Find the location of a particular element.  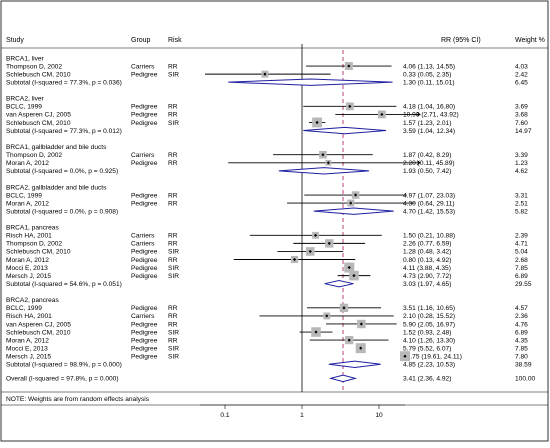

subtotal-label: Subtotal (I-squared = 54.6%, p = 0.051) is located at coordinates (64, 284).